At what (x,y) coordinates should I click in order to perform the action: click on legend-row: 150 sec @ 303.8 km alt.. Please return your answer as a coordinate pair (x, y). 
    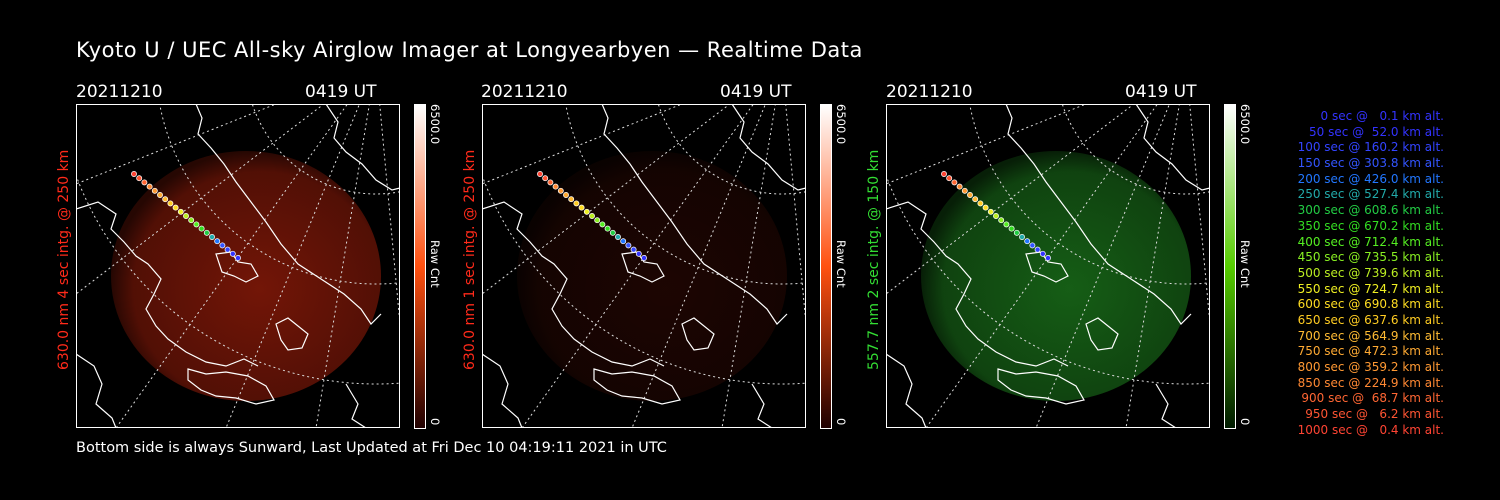
    Looking at the image, I should click on (1370, 163).